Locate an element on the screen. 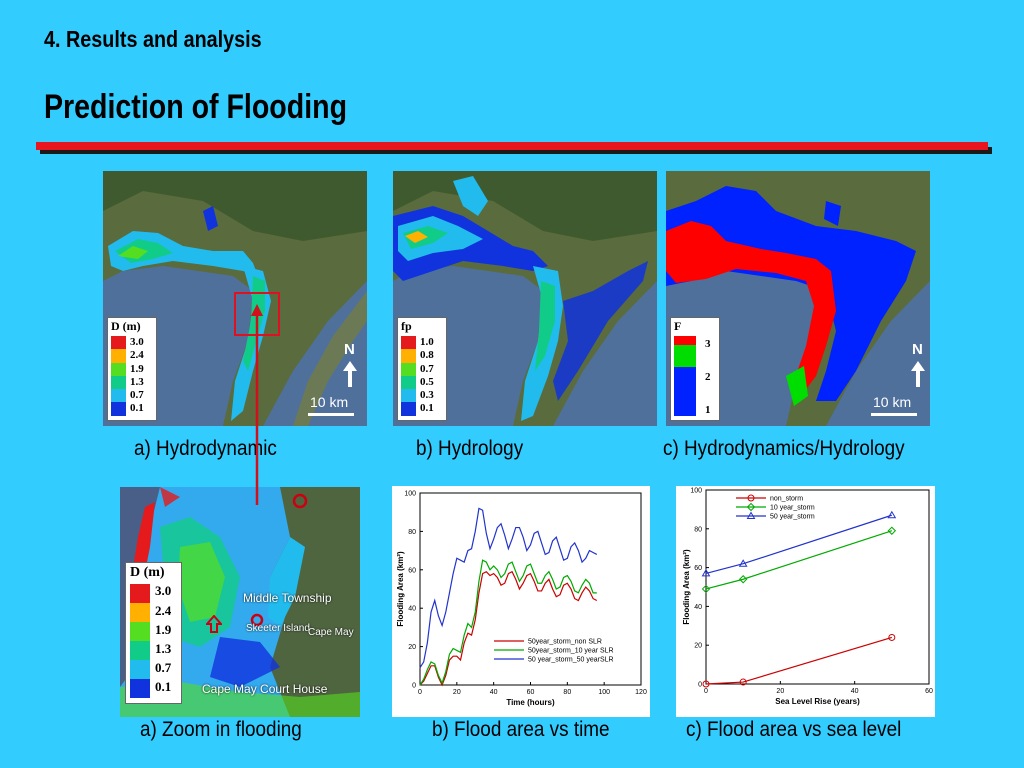 Image resolution: width=1024 pixels, height=768 pixels. x-axis-label: Sea Level Rise (years) is located at coordinates (817, 701).